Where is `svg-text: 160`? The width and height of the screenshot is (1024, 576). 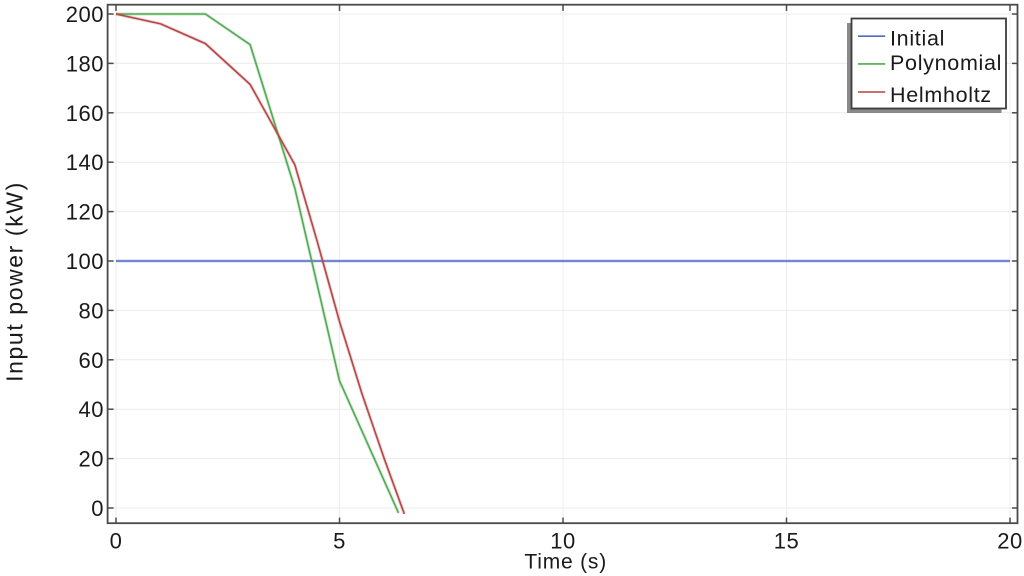 svg-text: 160 is located at coordinates (85, 113).